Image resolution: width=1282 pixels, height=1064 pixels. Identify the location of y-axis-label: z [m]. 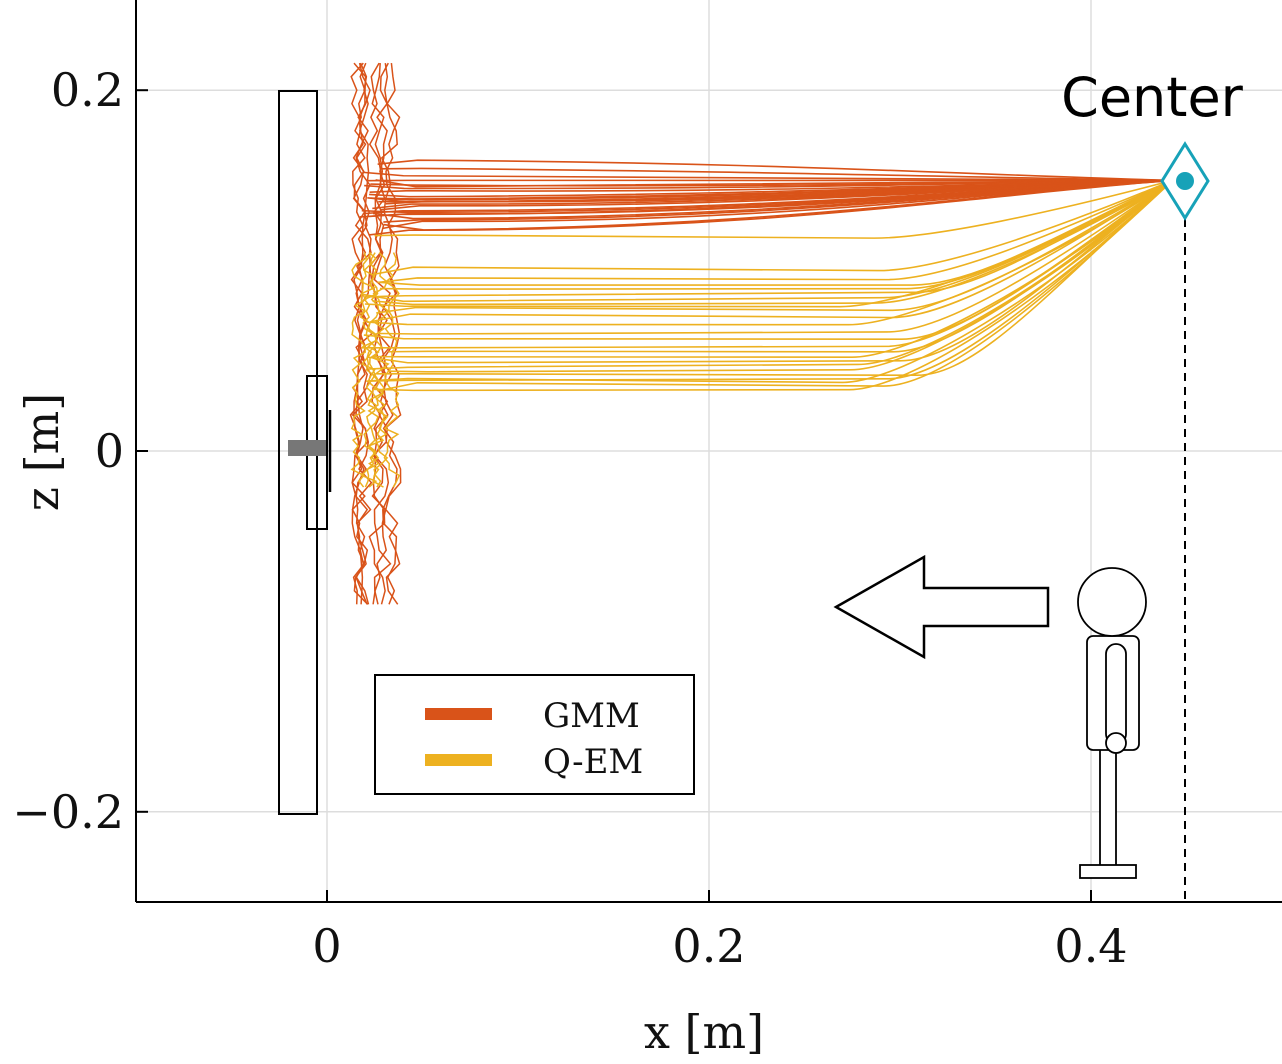
(42, 452).